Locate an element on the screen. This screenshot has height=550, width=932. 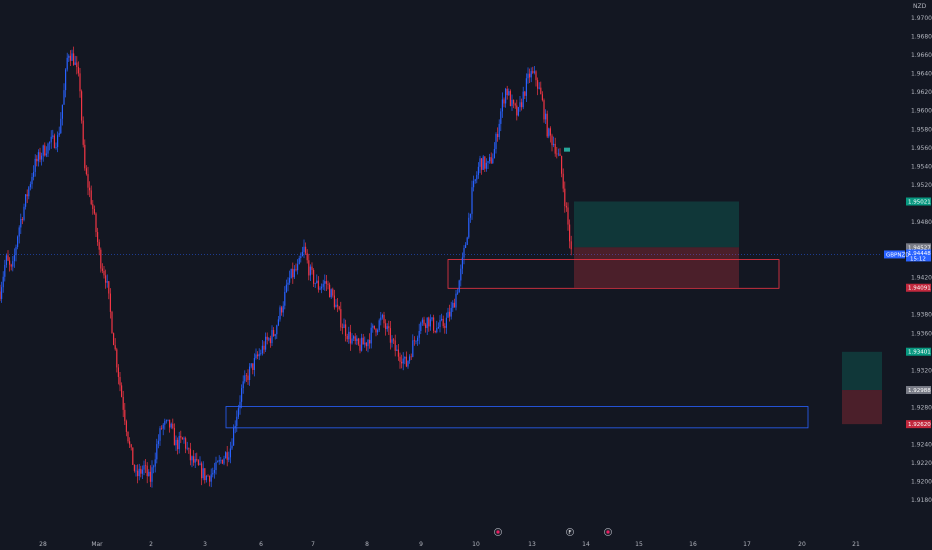
price-tag-label: 1.95021 is located at coordinates (919, 202).